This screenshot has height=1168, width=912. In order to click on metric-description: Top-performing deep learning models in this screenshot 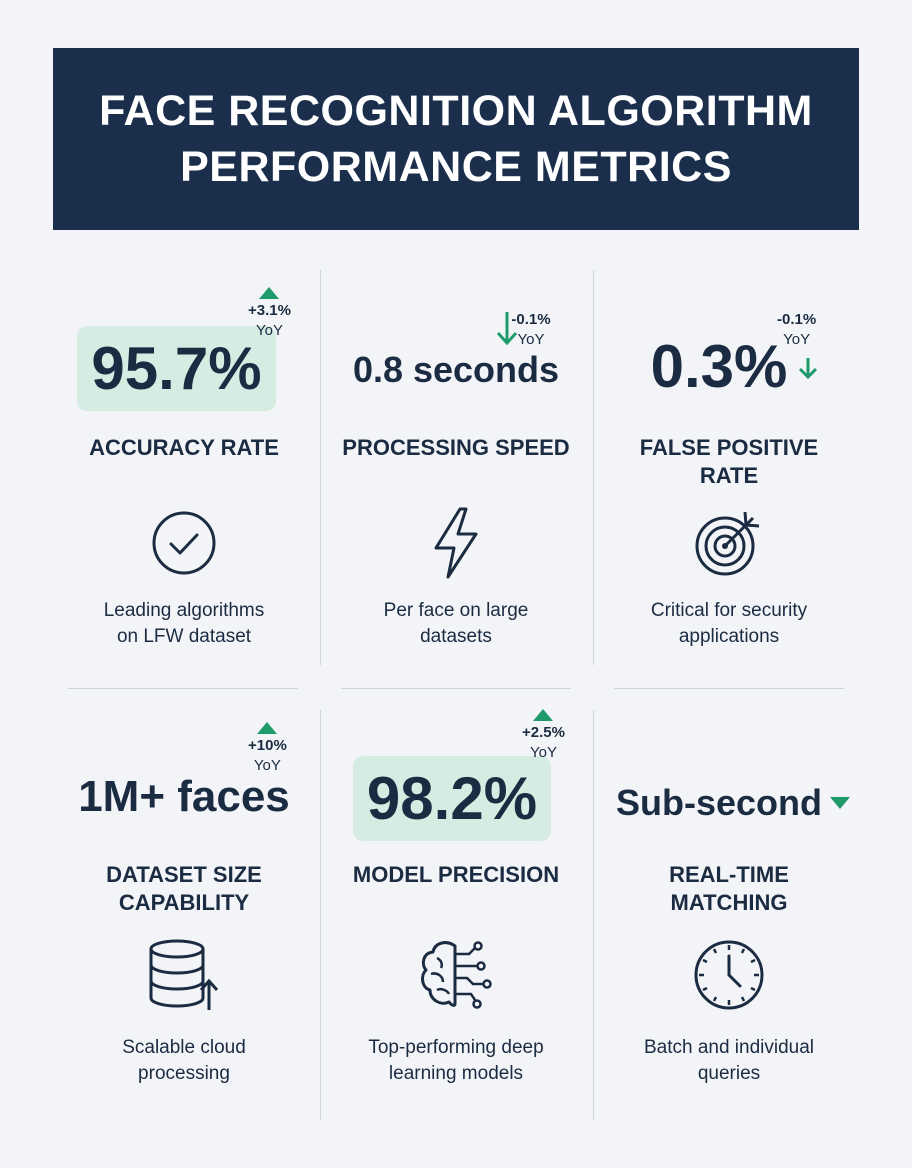, I will do `click(456, 1060)`.